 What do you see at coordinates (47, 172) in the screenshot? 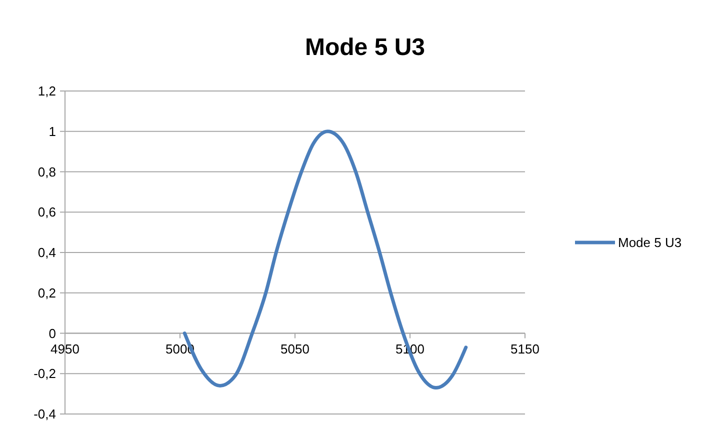
I see `y-tick-label: 0,8` at bounding box center [47, 172].